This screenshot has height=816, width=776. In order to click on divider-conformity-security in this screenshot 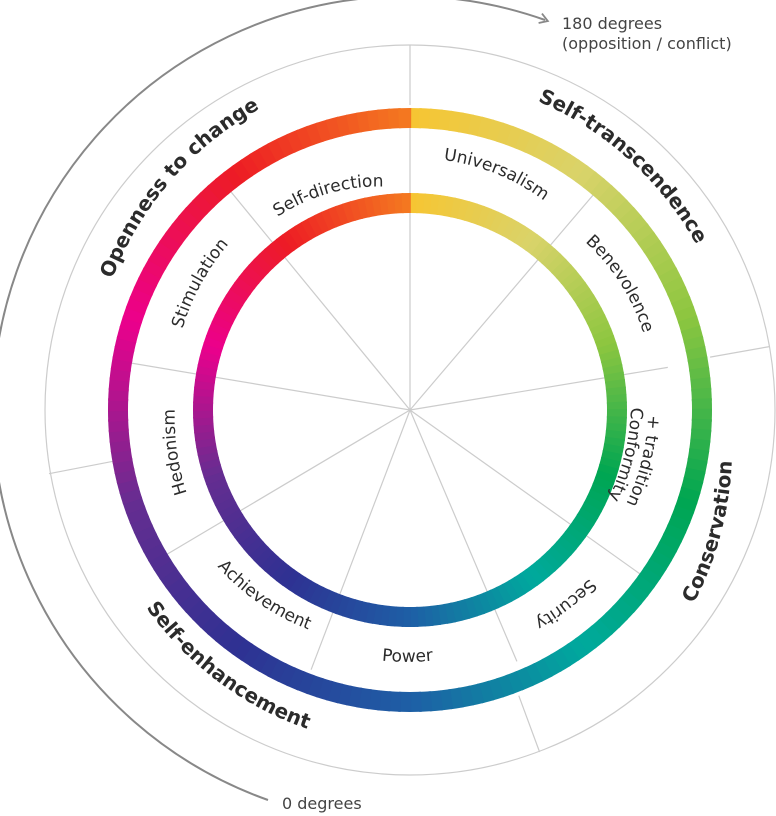, I will do `click(525, 492)`.